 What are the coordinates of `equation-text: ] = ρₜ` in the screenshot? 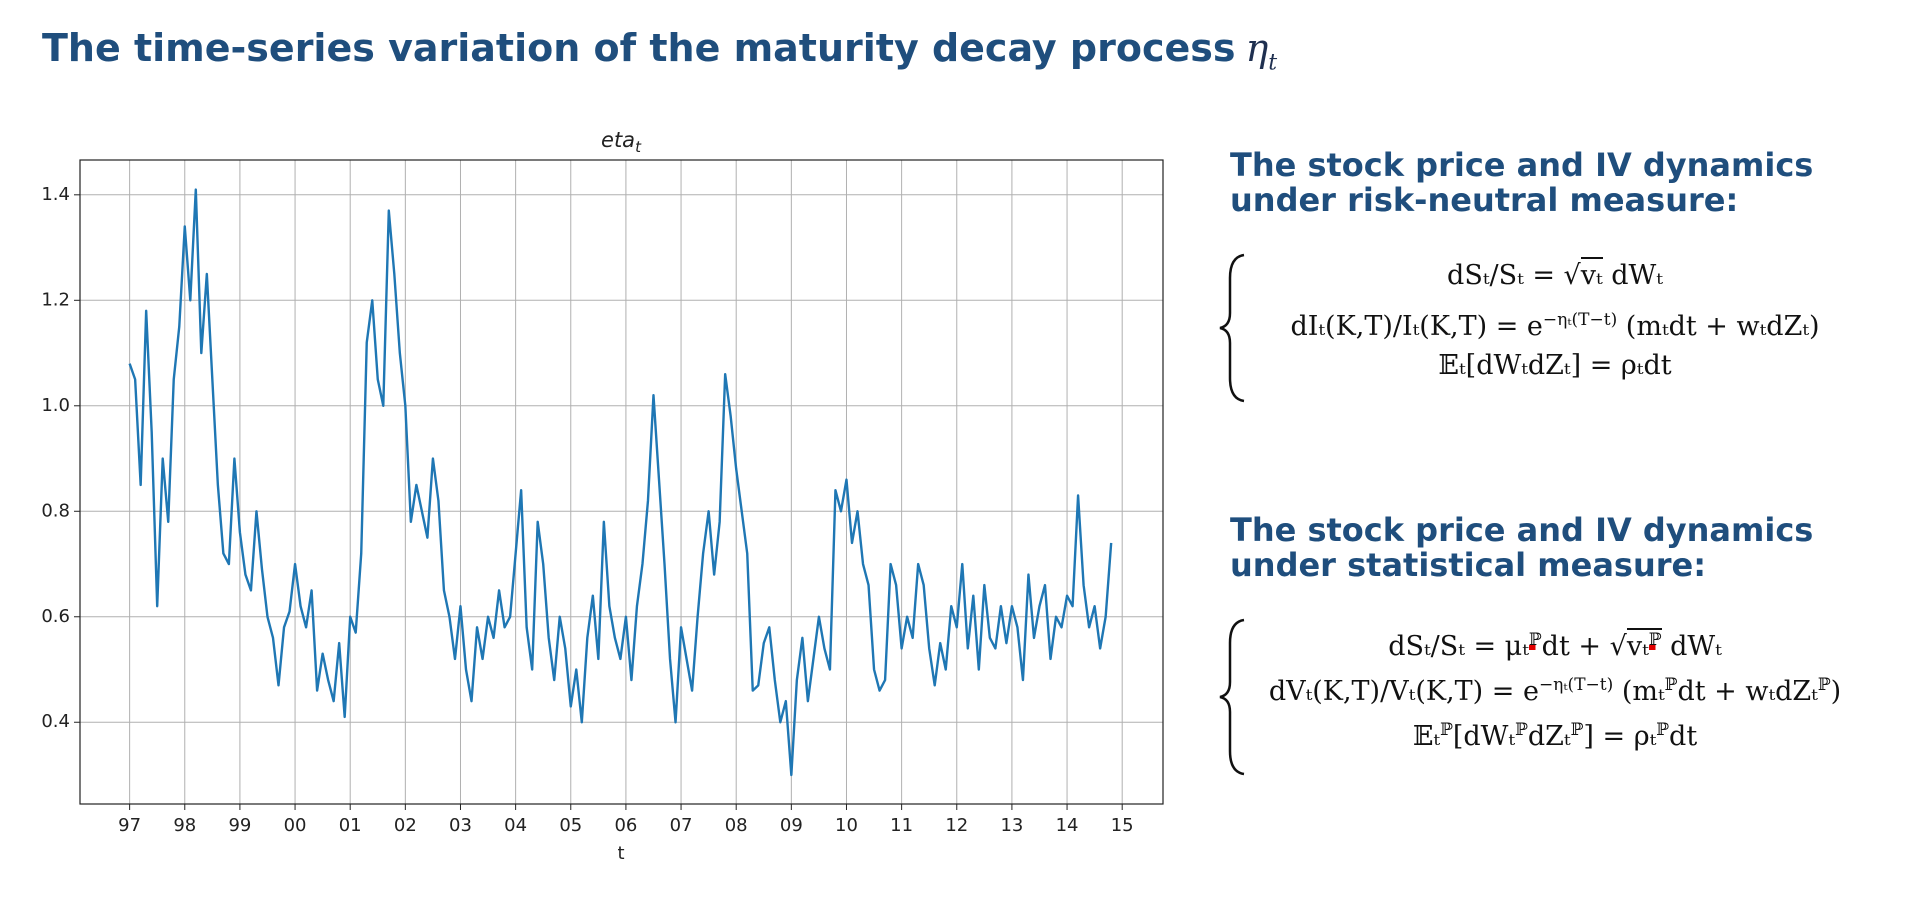 It's located at (1620, 736).